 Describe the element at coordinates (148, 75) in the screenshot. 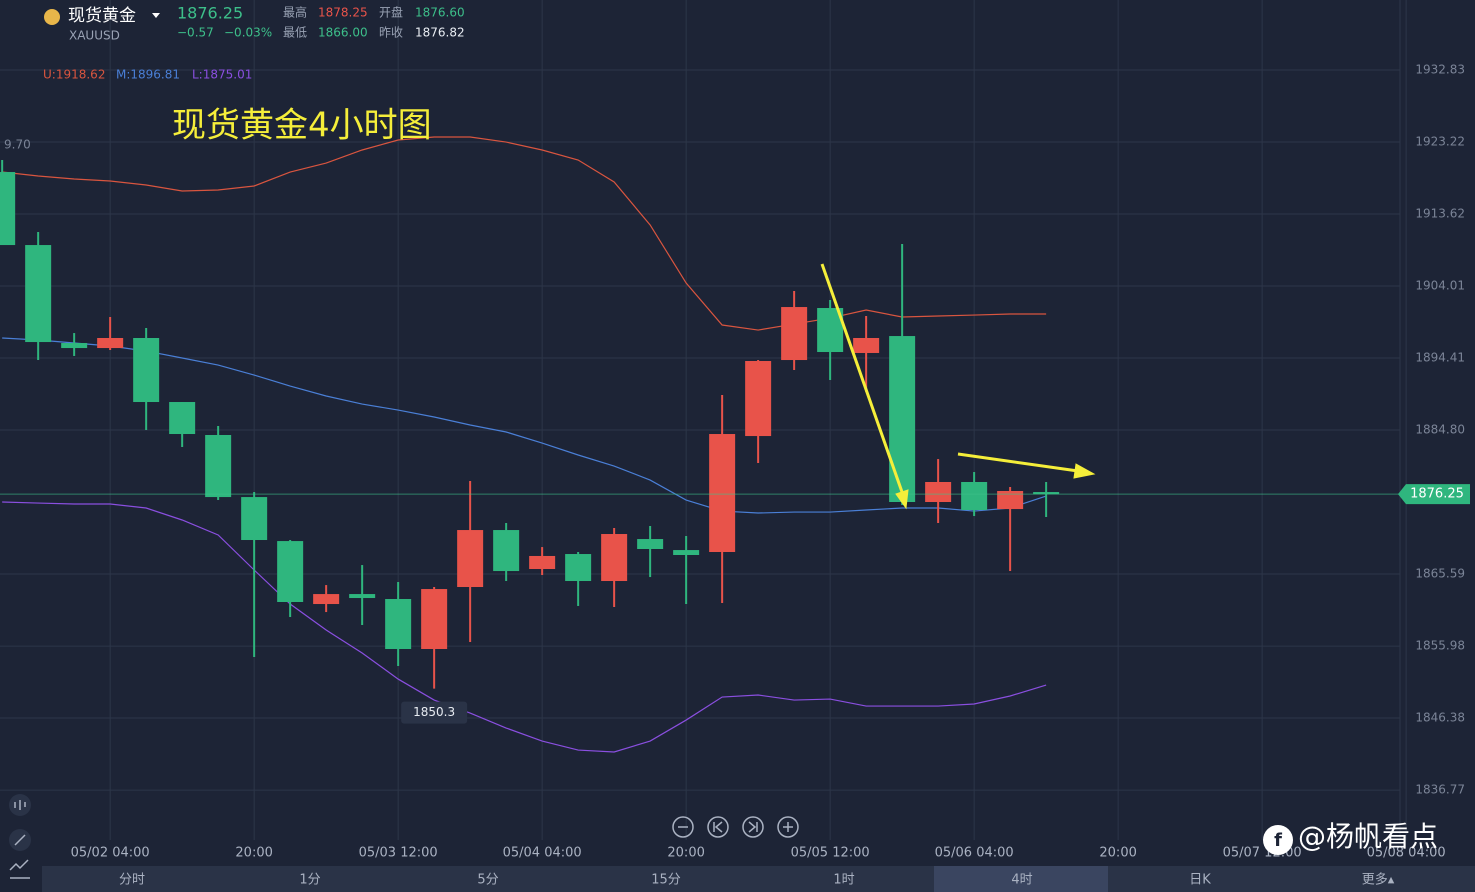

I see `indicator-middle: M:1896.81` at that location.